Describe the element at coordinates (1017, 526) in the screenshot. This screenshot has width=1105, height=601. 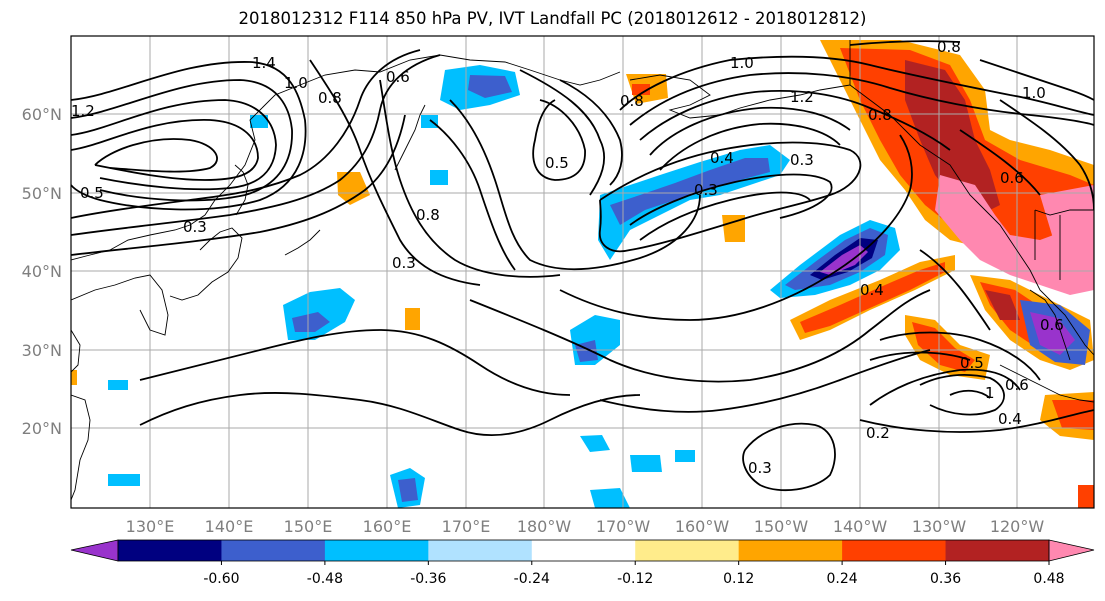
I see `lon-label: 120°W` at that location.